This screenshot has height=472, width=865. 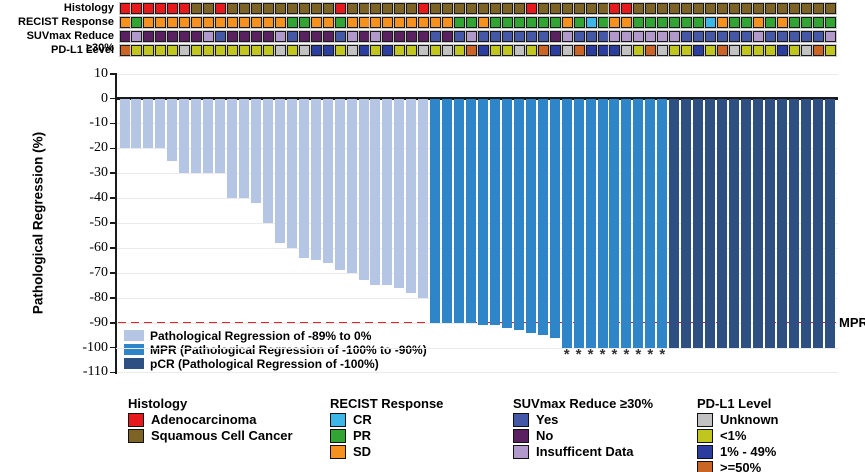 What do you see at coordinates (387, 403) in the screenshot?
I see `legend-group-title: RECIST Response` at bounding box center [387, 403].